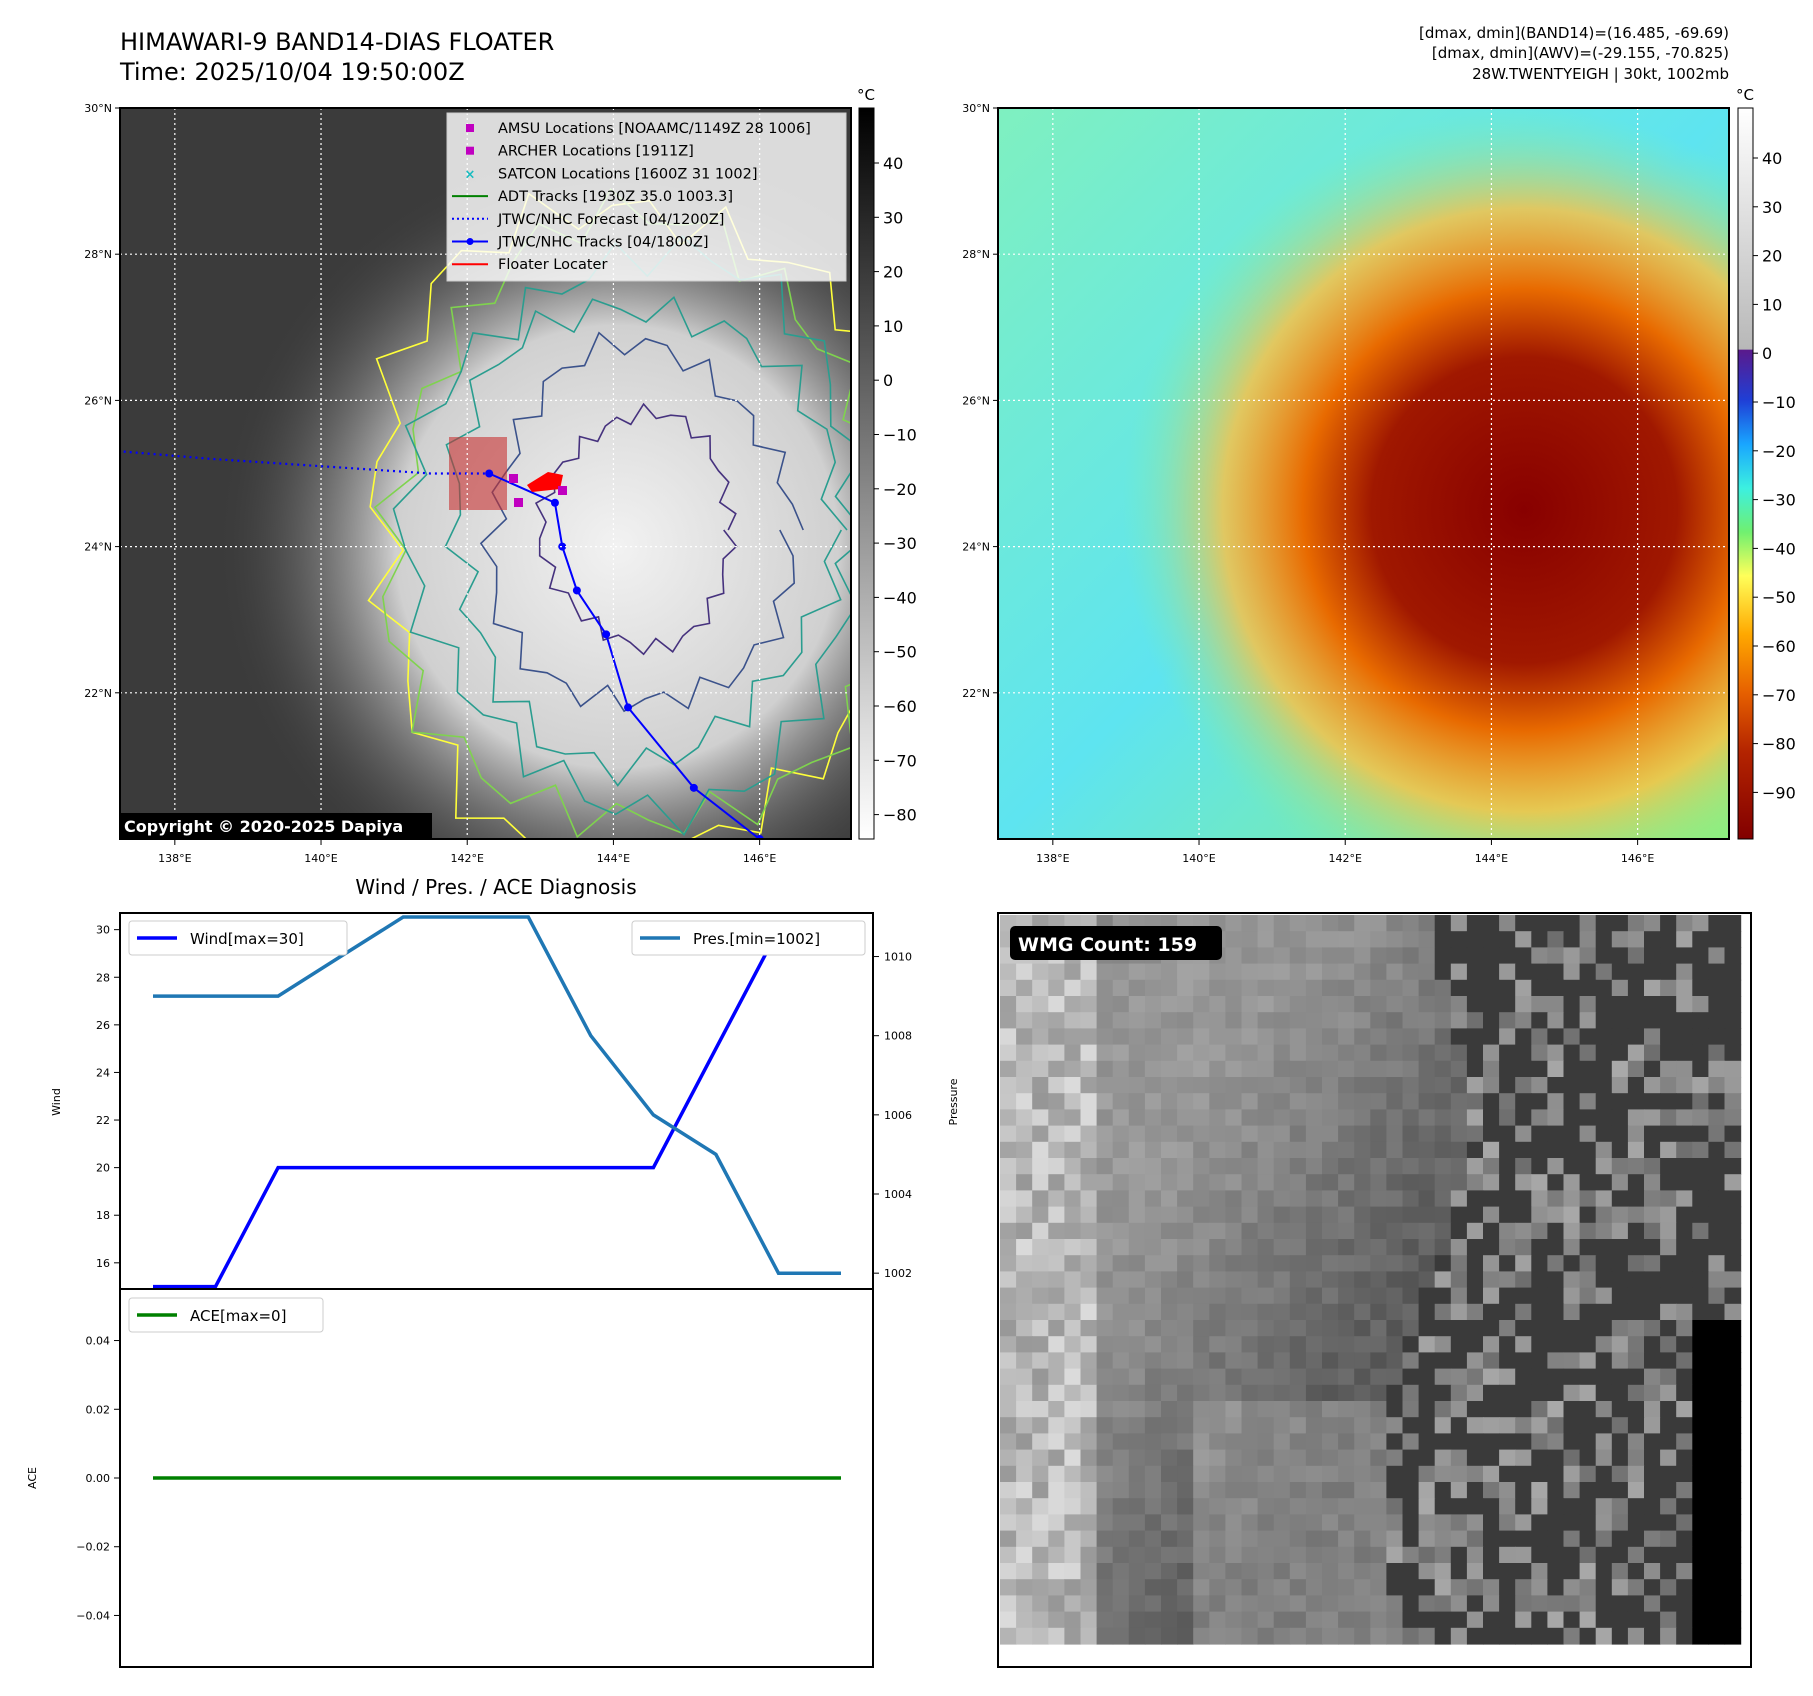 The image size is (1813, 1696). What do you see at coordinates (888, 380) in the screenshot?
I see `colorbar-tick-label: 0` at bounding box center [888, 380].